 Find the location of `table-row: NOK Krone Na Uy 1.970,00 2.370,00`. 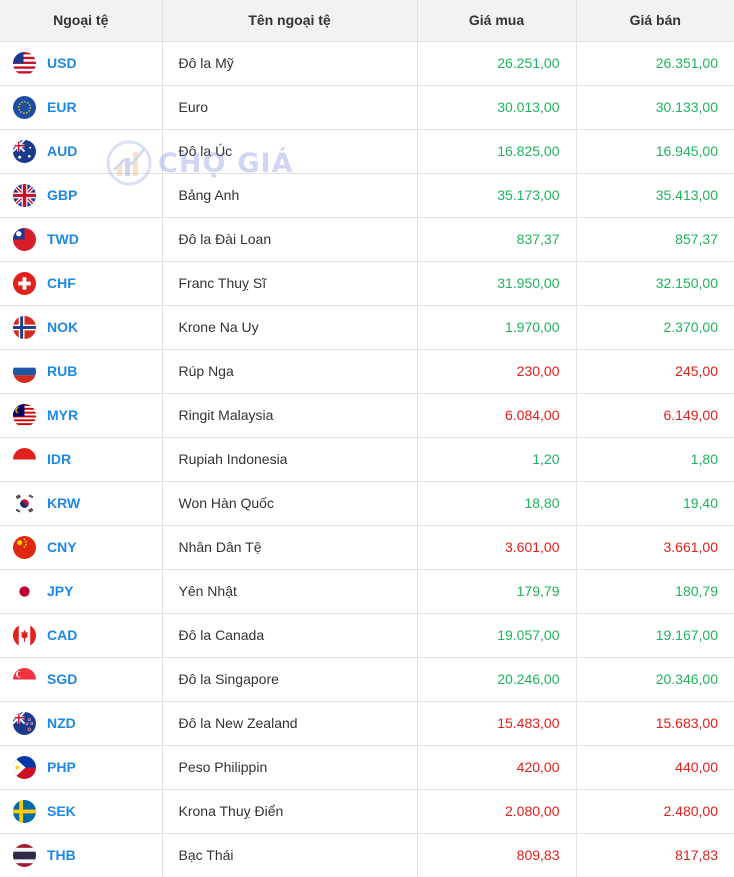

table-row: NOK Krone Na Uy 1.970,00 2.370,00 is located at coordinates (367, 327).